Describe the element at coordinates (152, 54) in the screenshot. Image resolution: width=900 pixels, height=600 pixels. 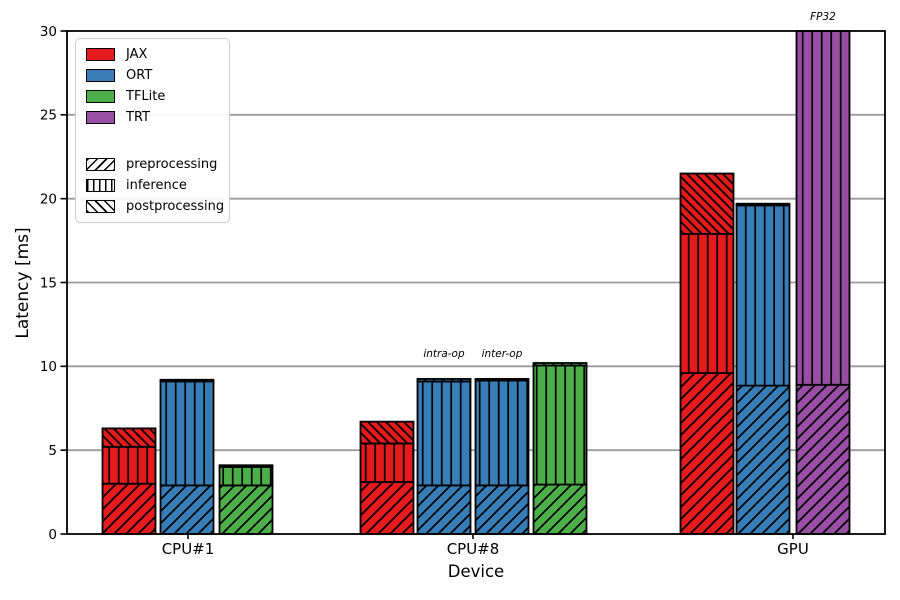
I see `legend-item-jax: JAX` at that location.